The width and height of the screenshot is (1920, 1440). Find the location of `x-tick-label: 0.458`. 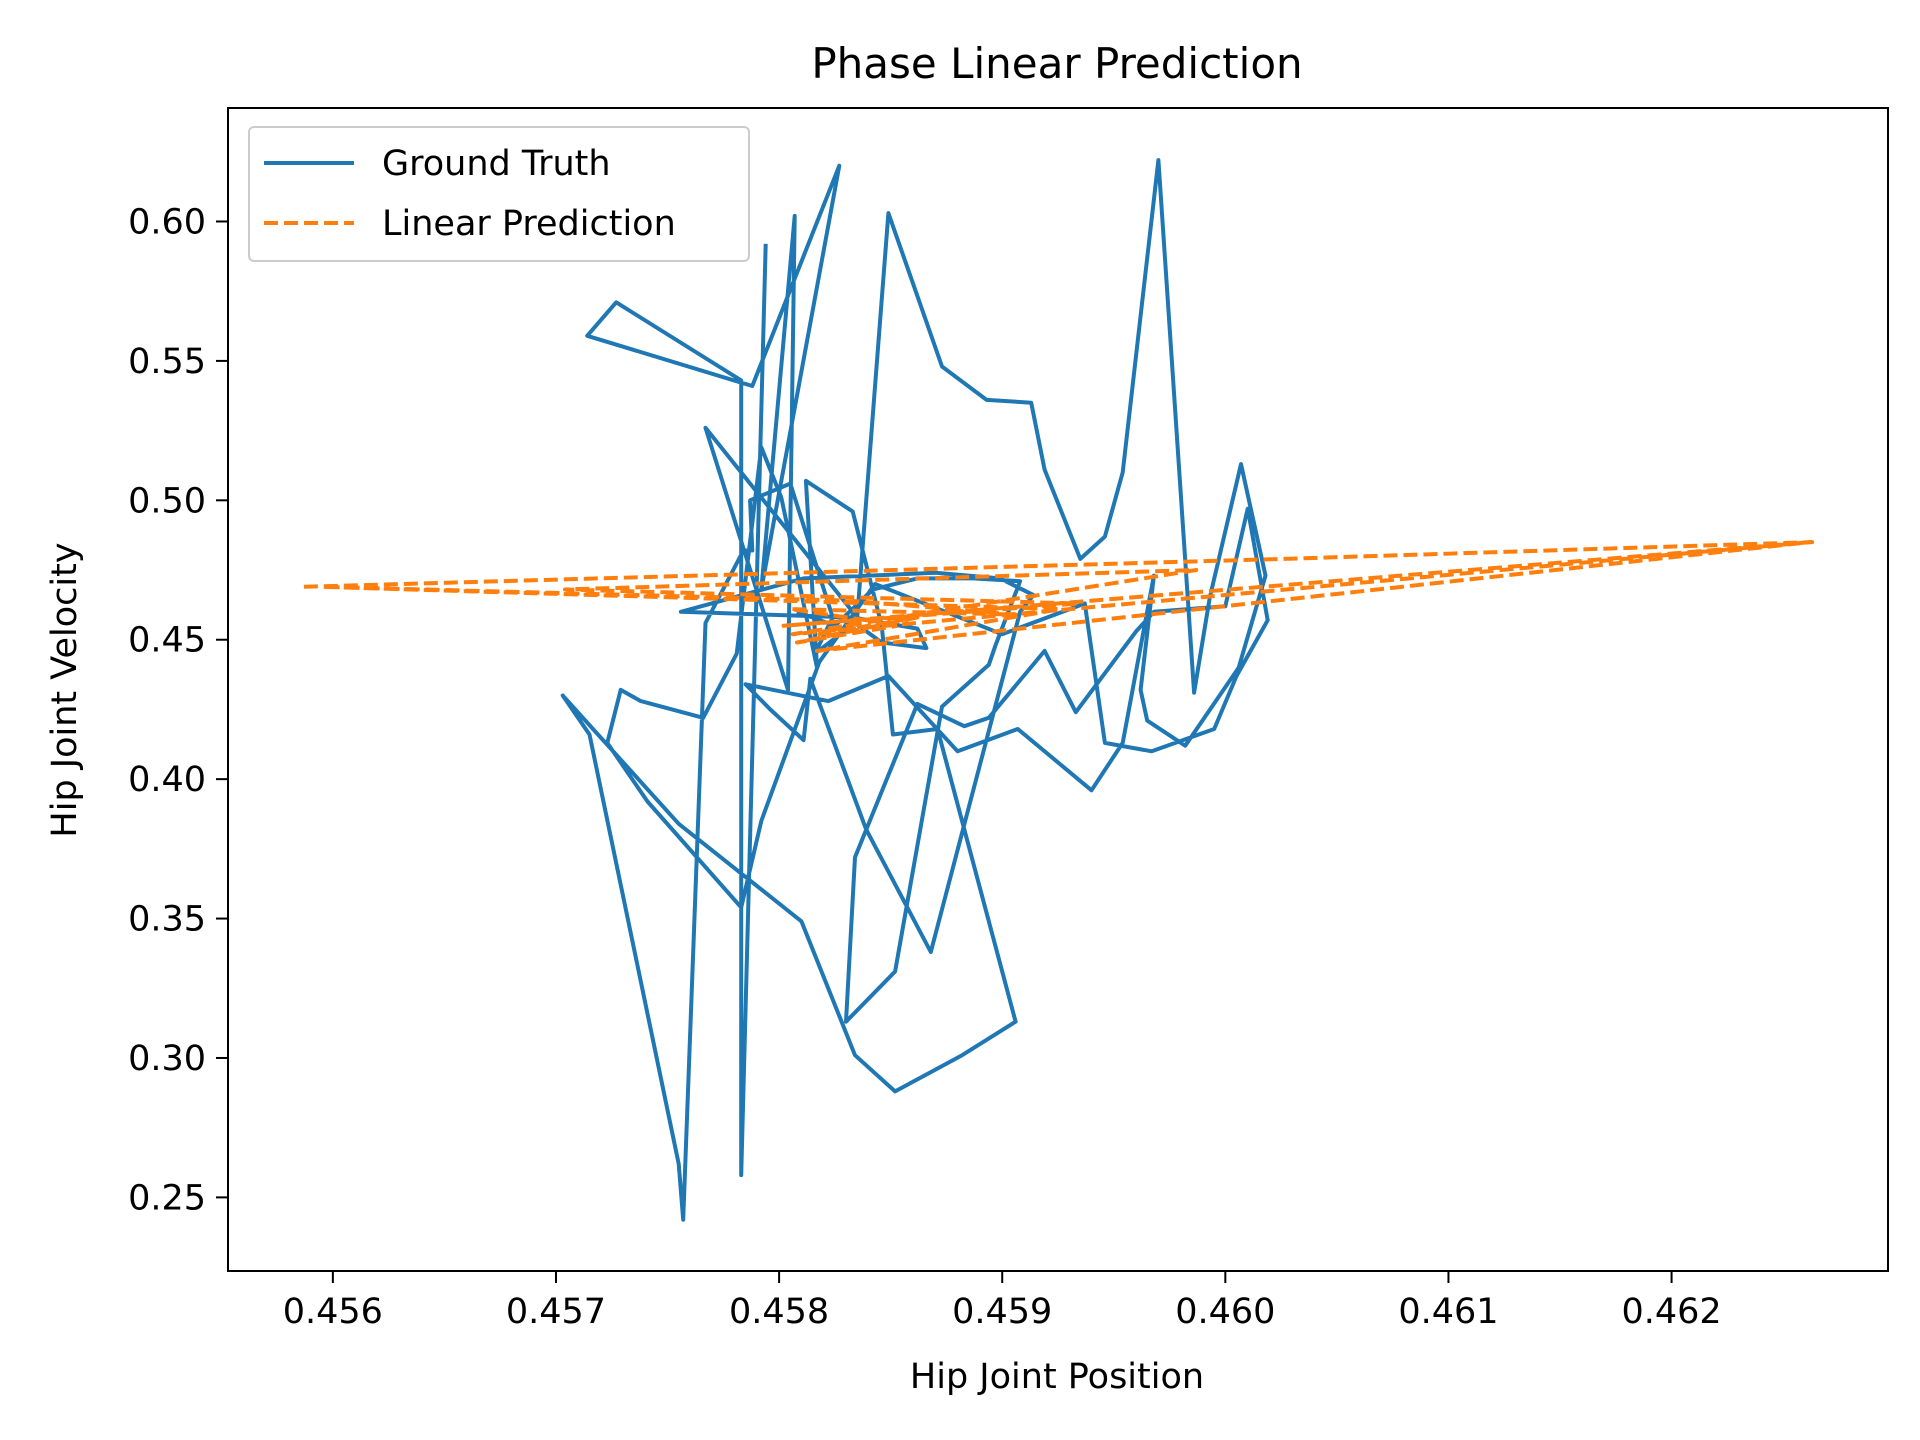

x-tick-label: 0.458 is located at coordinates (779, 1312).